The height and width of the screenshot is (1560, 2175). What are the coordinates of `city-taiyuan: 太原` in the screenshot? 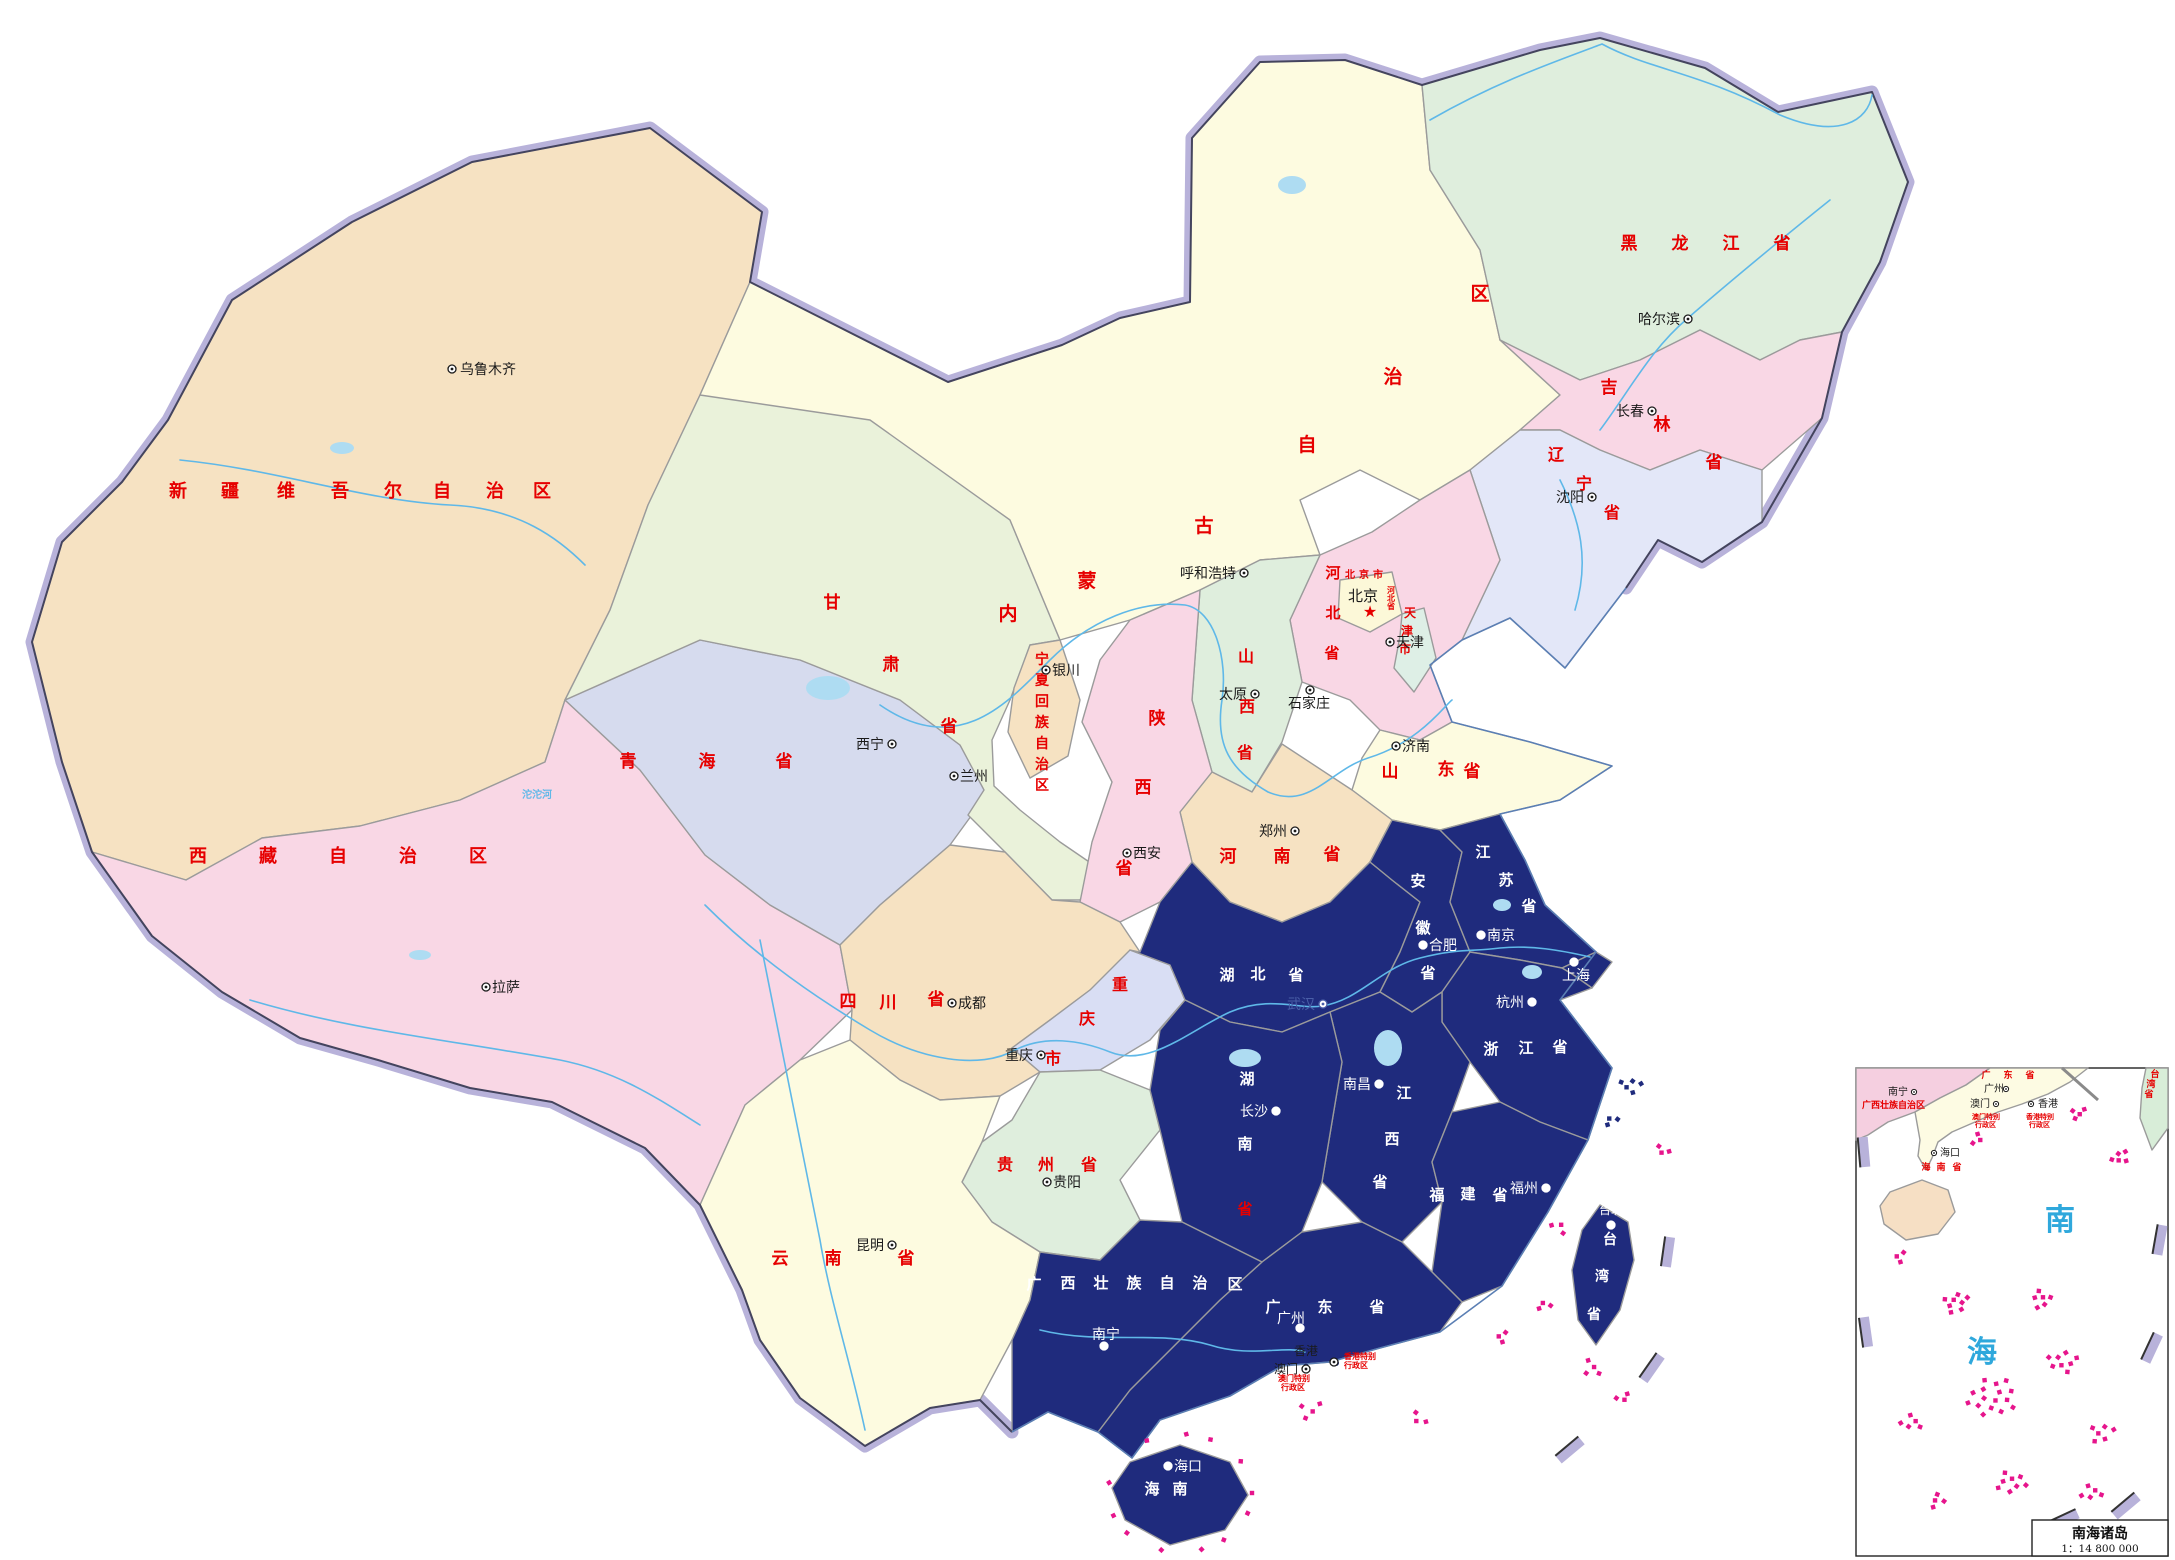 It's located at (1239, 695).